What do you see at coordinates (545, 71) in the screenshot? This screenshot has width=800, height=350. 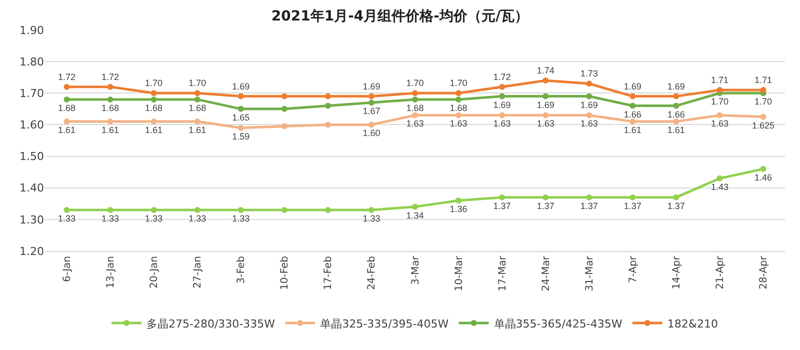 I see `data-label: 1.74` at bounding box center [545, 71].